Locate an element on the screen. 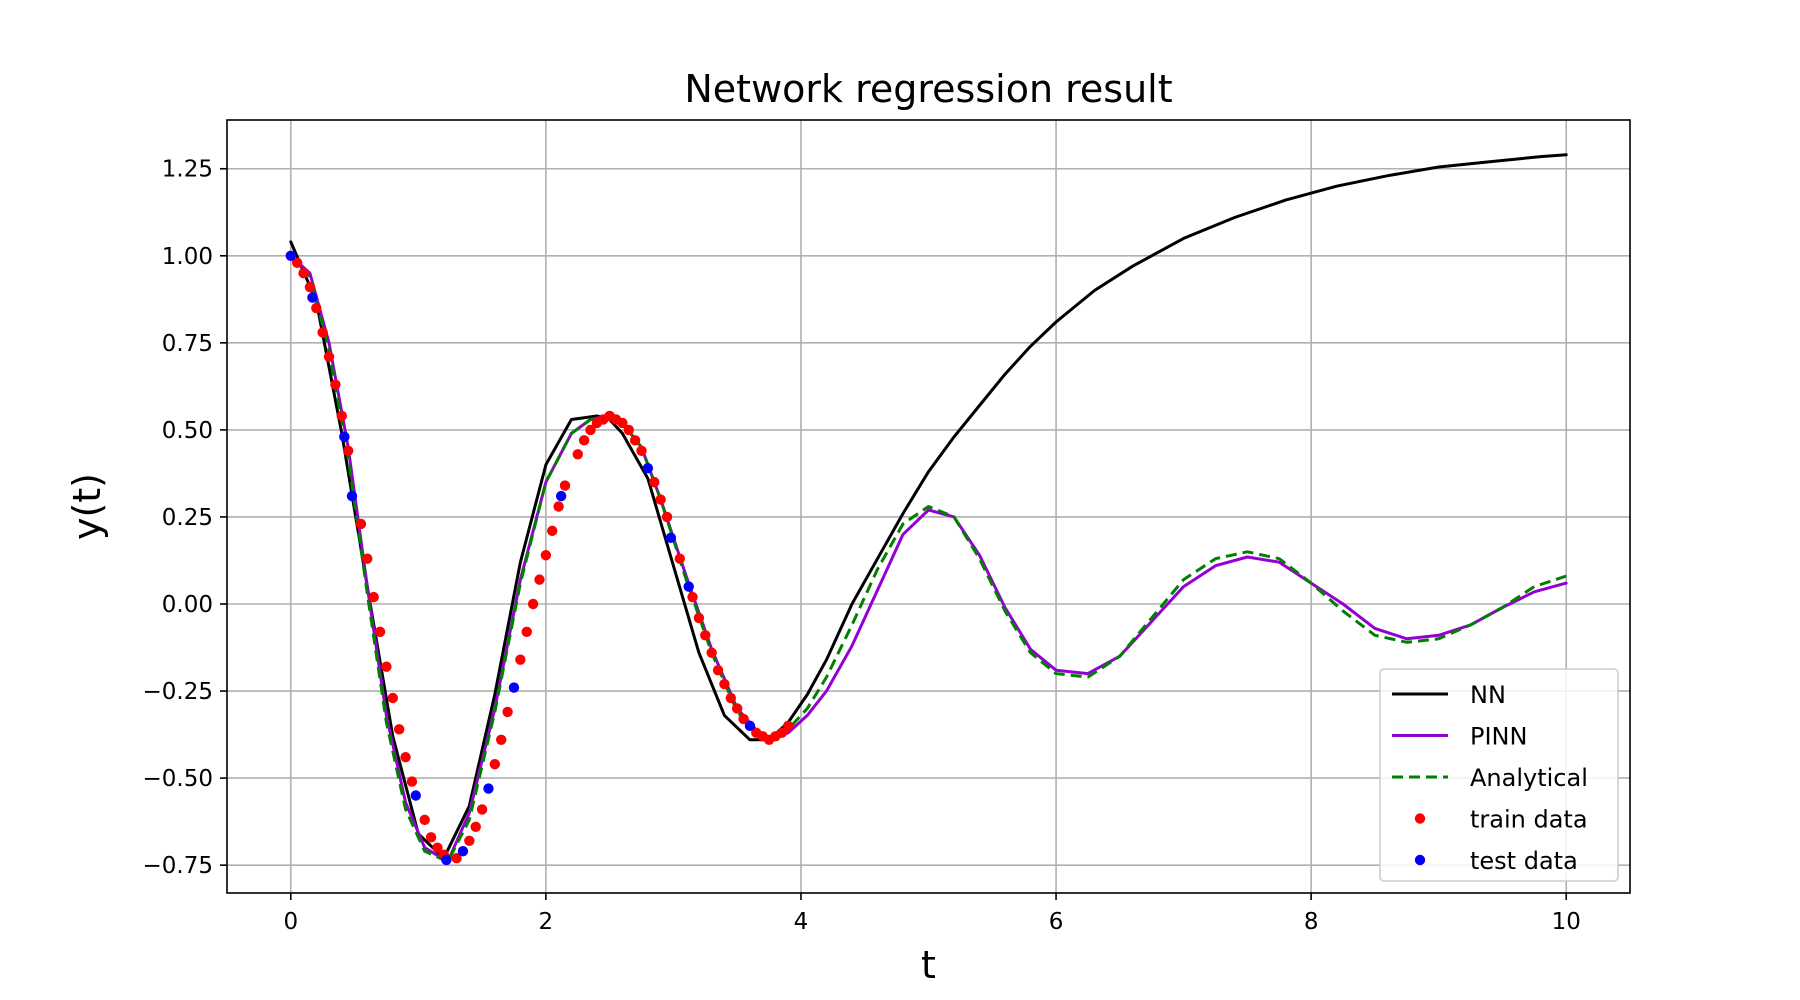 The image size is (1800, 1000). y-tick-label: 1.00 is located at coordinates (187, 257).